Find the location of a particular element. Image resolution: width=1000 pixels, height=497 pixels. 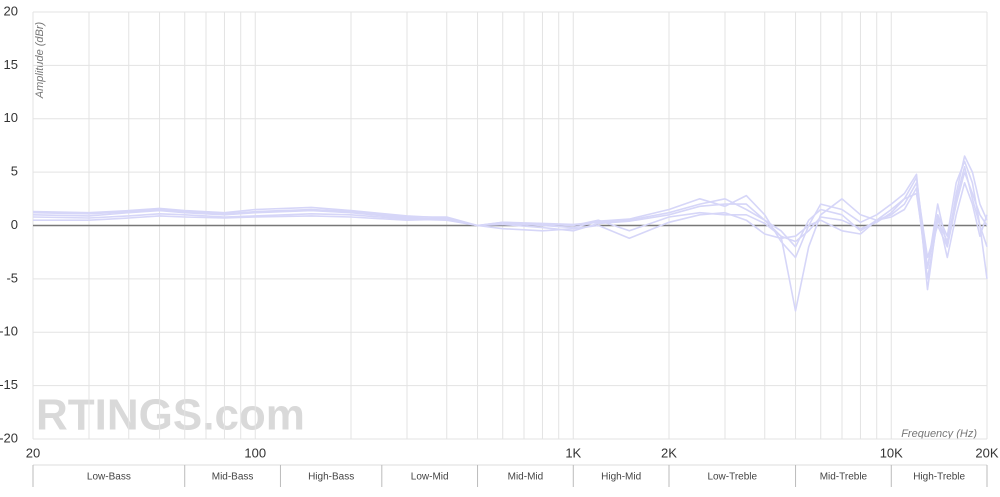

band-label: High-Treble is located at coordinates (939, 477).